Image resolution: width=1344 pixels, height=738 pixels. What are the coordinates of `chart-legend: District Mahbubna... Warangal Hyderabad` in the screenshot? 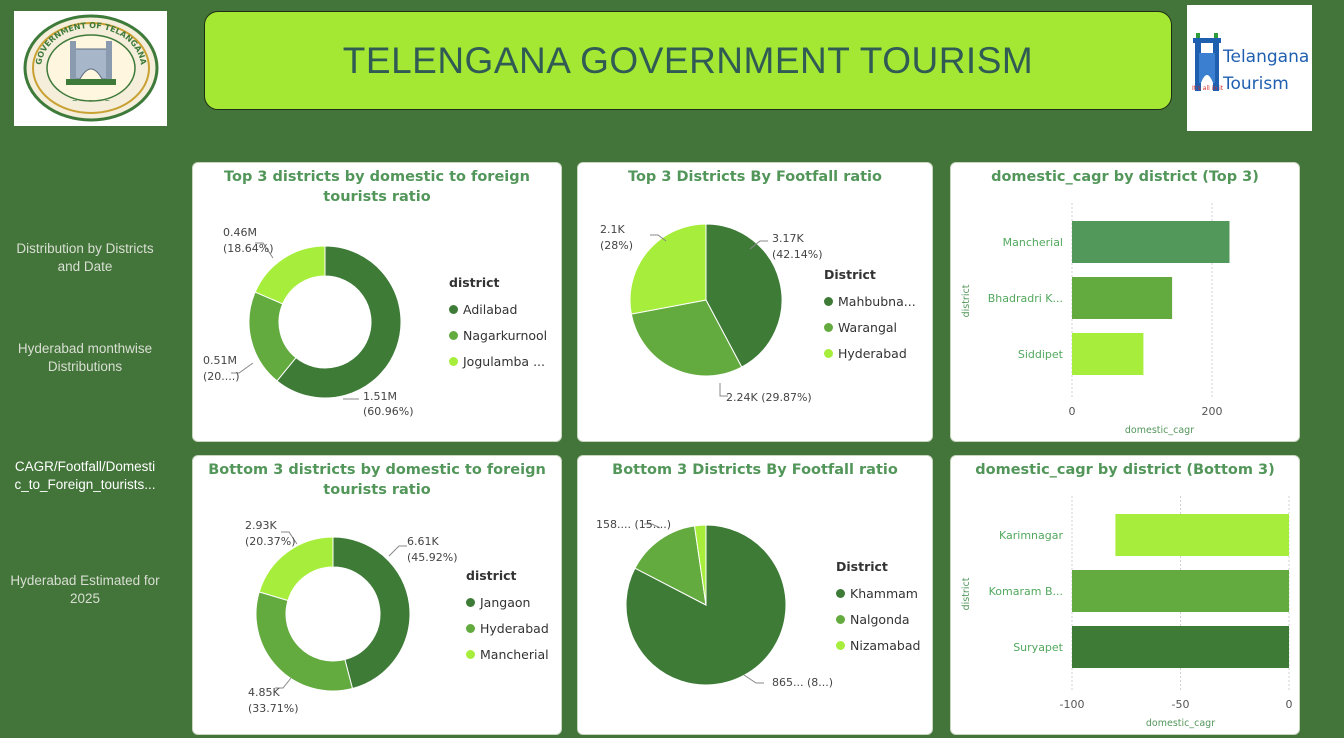 It's located at (870, 316).